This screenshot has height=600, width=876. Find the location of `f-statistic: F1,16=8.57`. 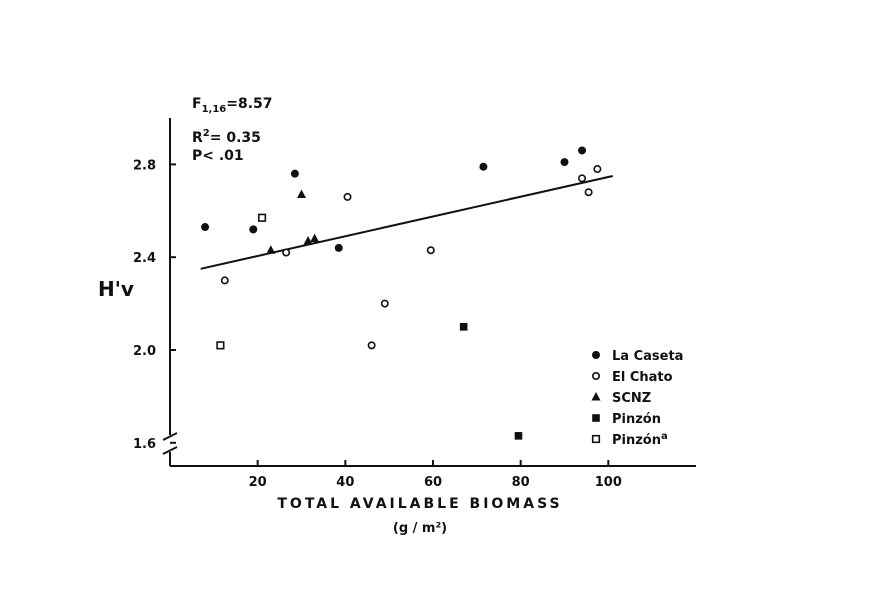

f-statistic: F1,16=8.57 is located at coordinates (232, 105).